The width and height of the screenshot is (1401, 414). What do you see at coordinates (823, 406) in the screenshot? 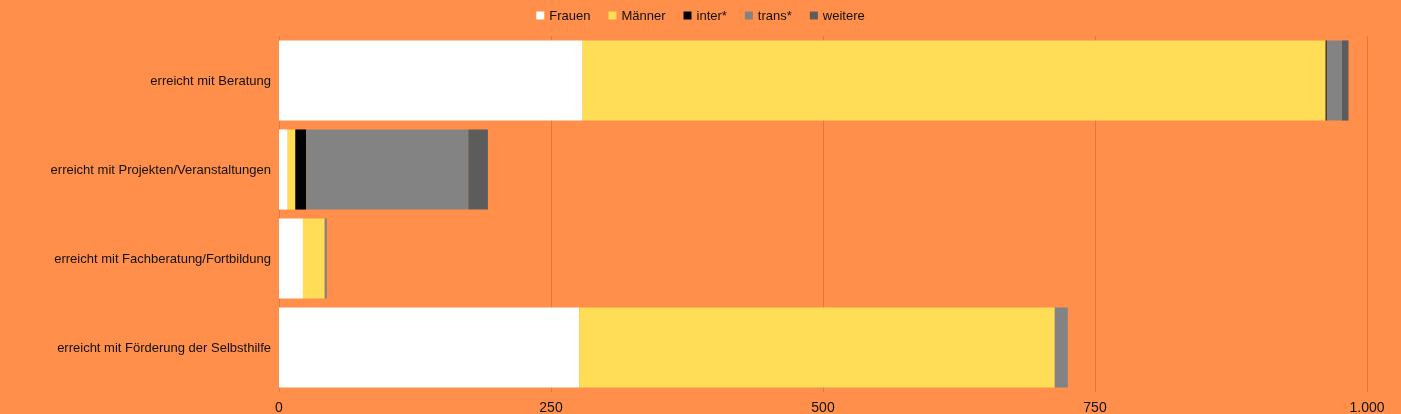
I see `x-tick-label: 500` at bounding box center [823, 406].